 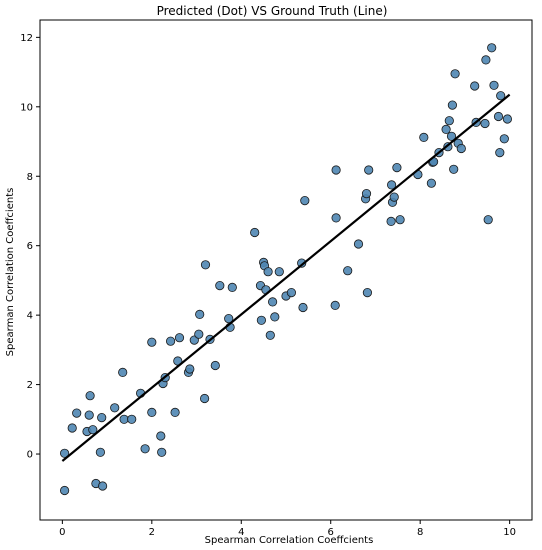 I want to click on x-tick-label: 8, so click(x=420, y=532).